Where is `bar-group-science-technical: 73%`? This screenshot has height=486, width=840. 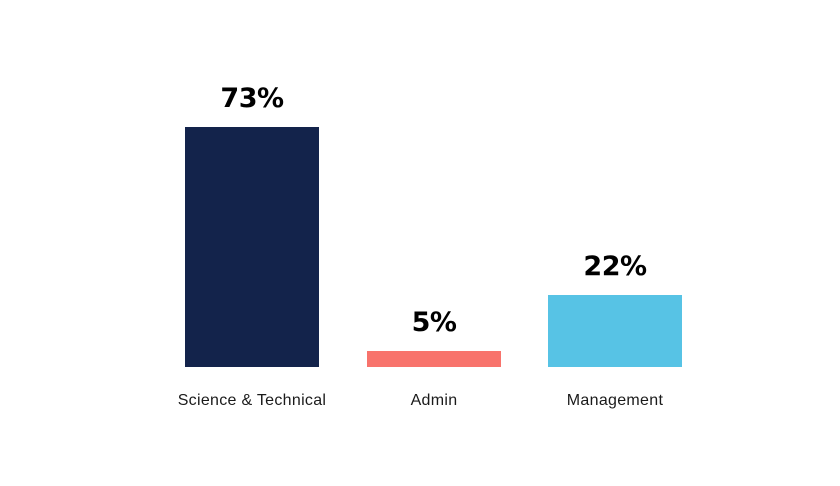
bar-group-science-technical: 73% is located at coordinates (252, 226).